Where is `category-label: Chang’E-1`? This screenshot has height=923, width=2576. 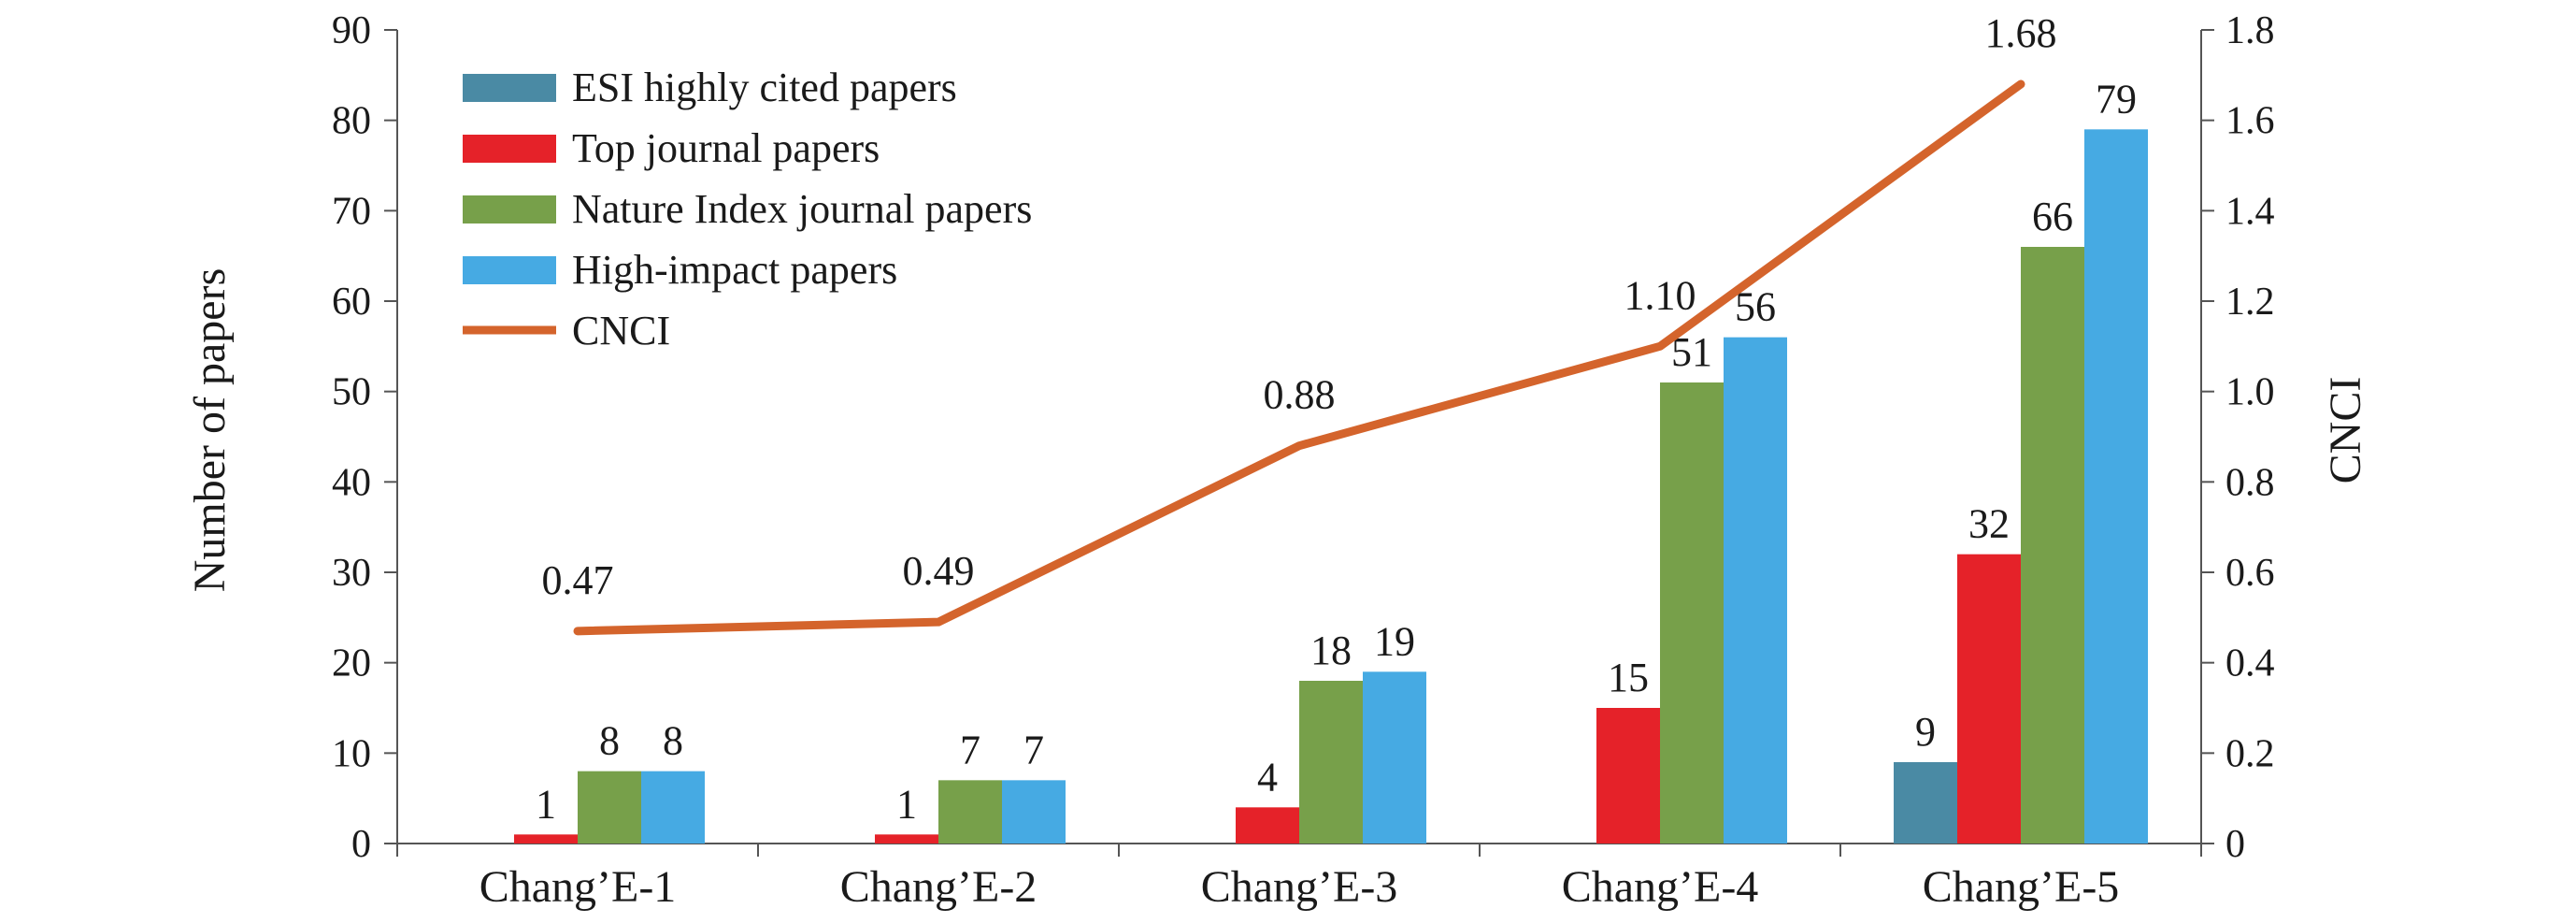
category-label: Chang’E-1 is located at coordinates (578, 887).